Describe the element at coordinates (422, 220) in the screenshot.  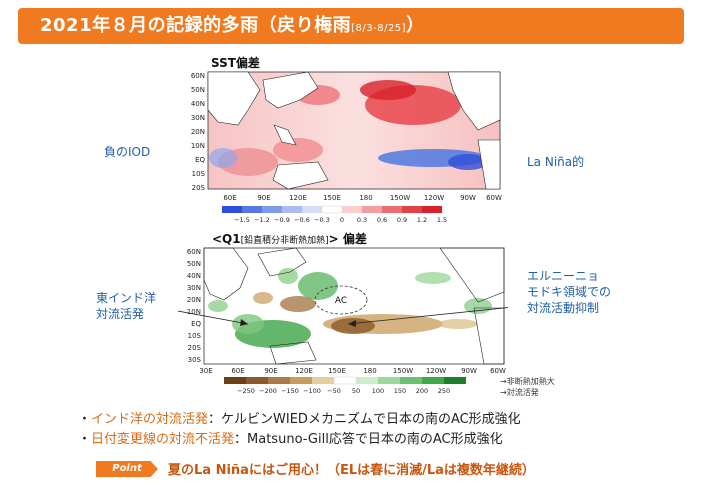
I see `sst-cbar-tick: 1.2` at that location.